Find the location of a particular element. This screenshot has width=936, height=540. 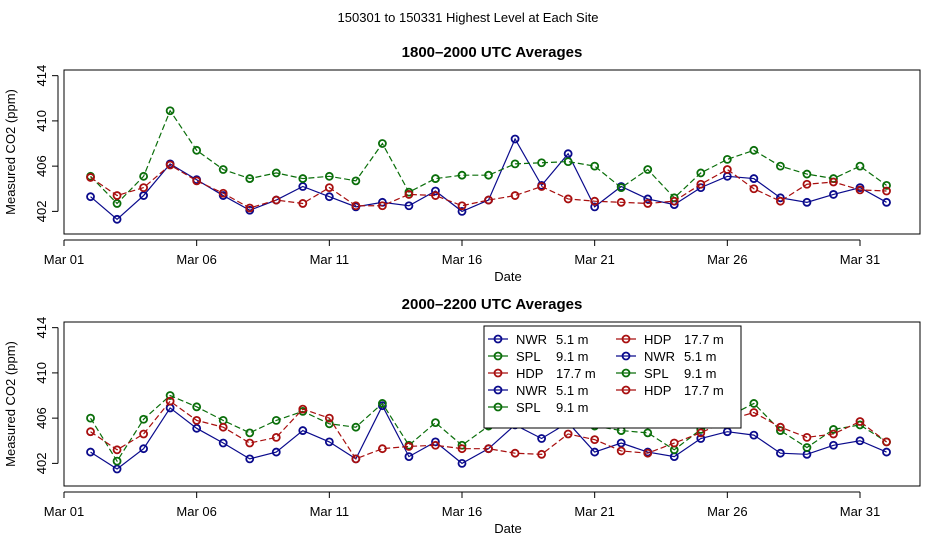

legend-label-name: HDP is located at coordinates (657, 339).